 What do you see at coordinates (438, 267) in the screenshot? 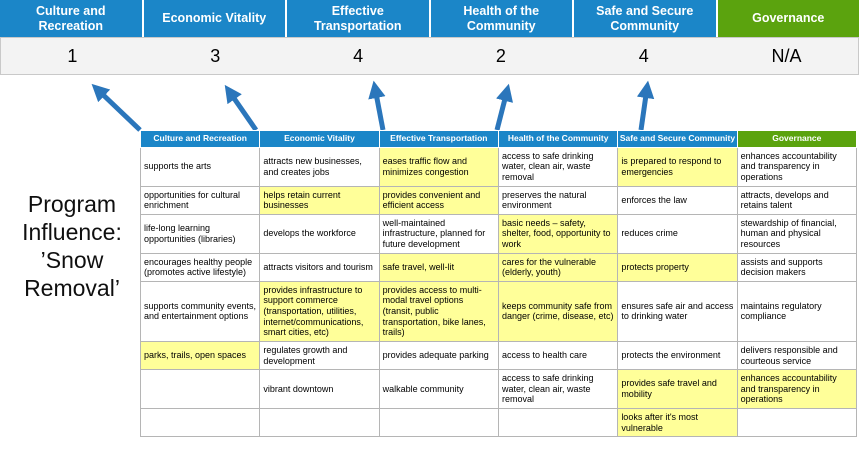
I see `matrix-cell: safe travel, well-lit` at bounding box center [438, 267].